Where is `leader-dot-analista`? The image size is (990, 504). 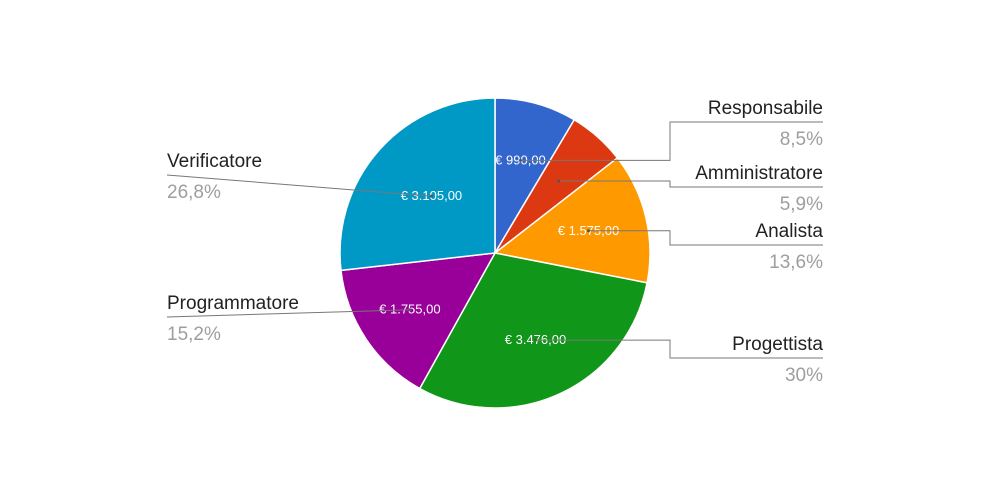 leader-dot-analista is located at coordinates (588, 231).